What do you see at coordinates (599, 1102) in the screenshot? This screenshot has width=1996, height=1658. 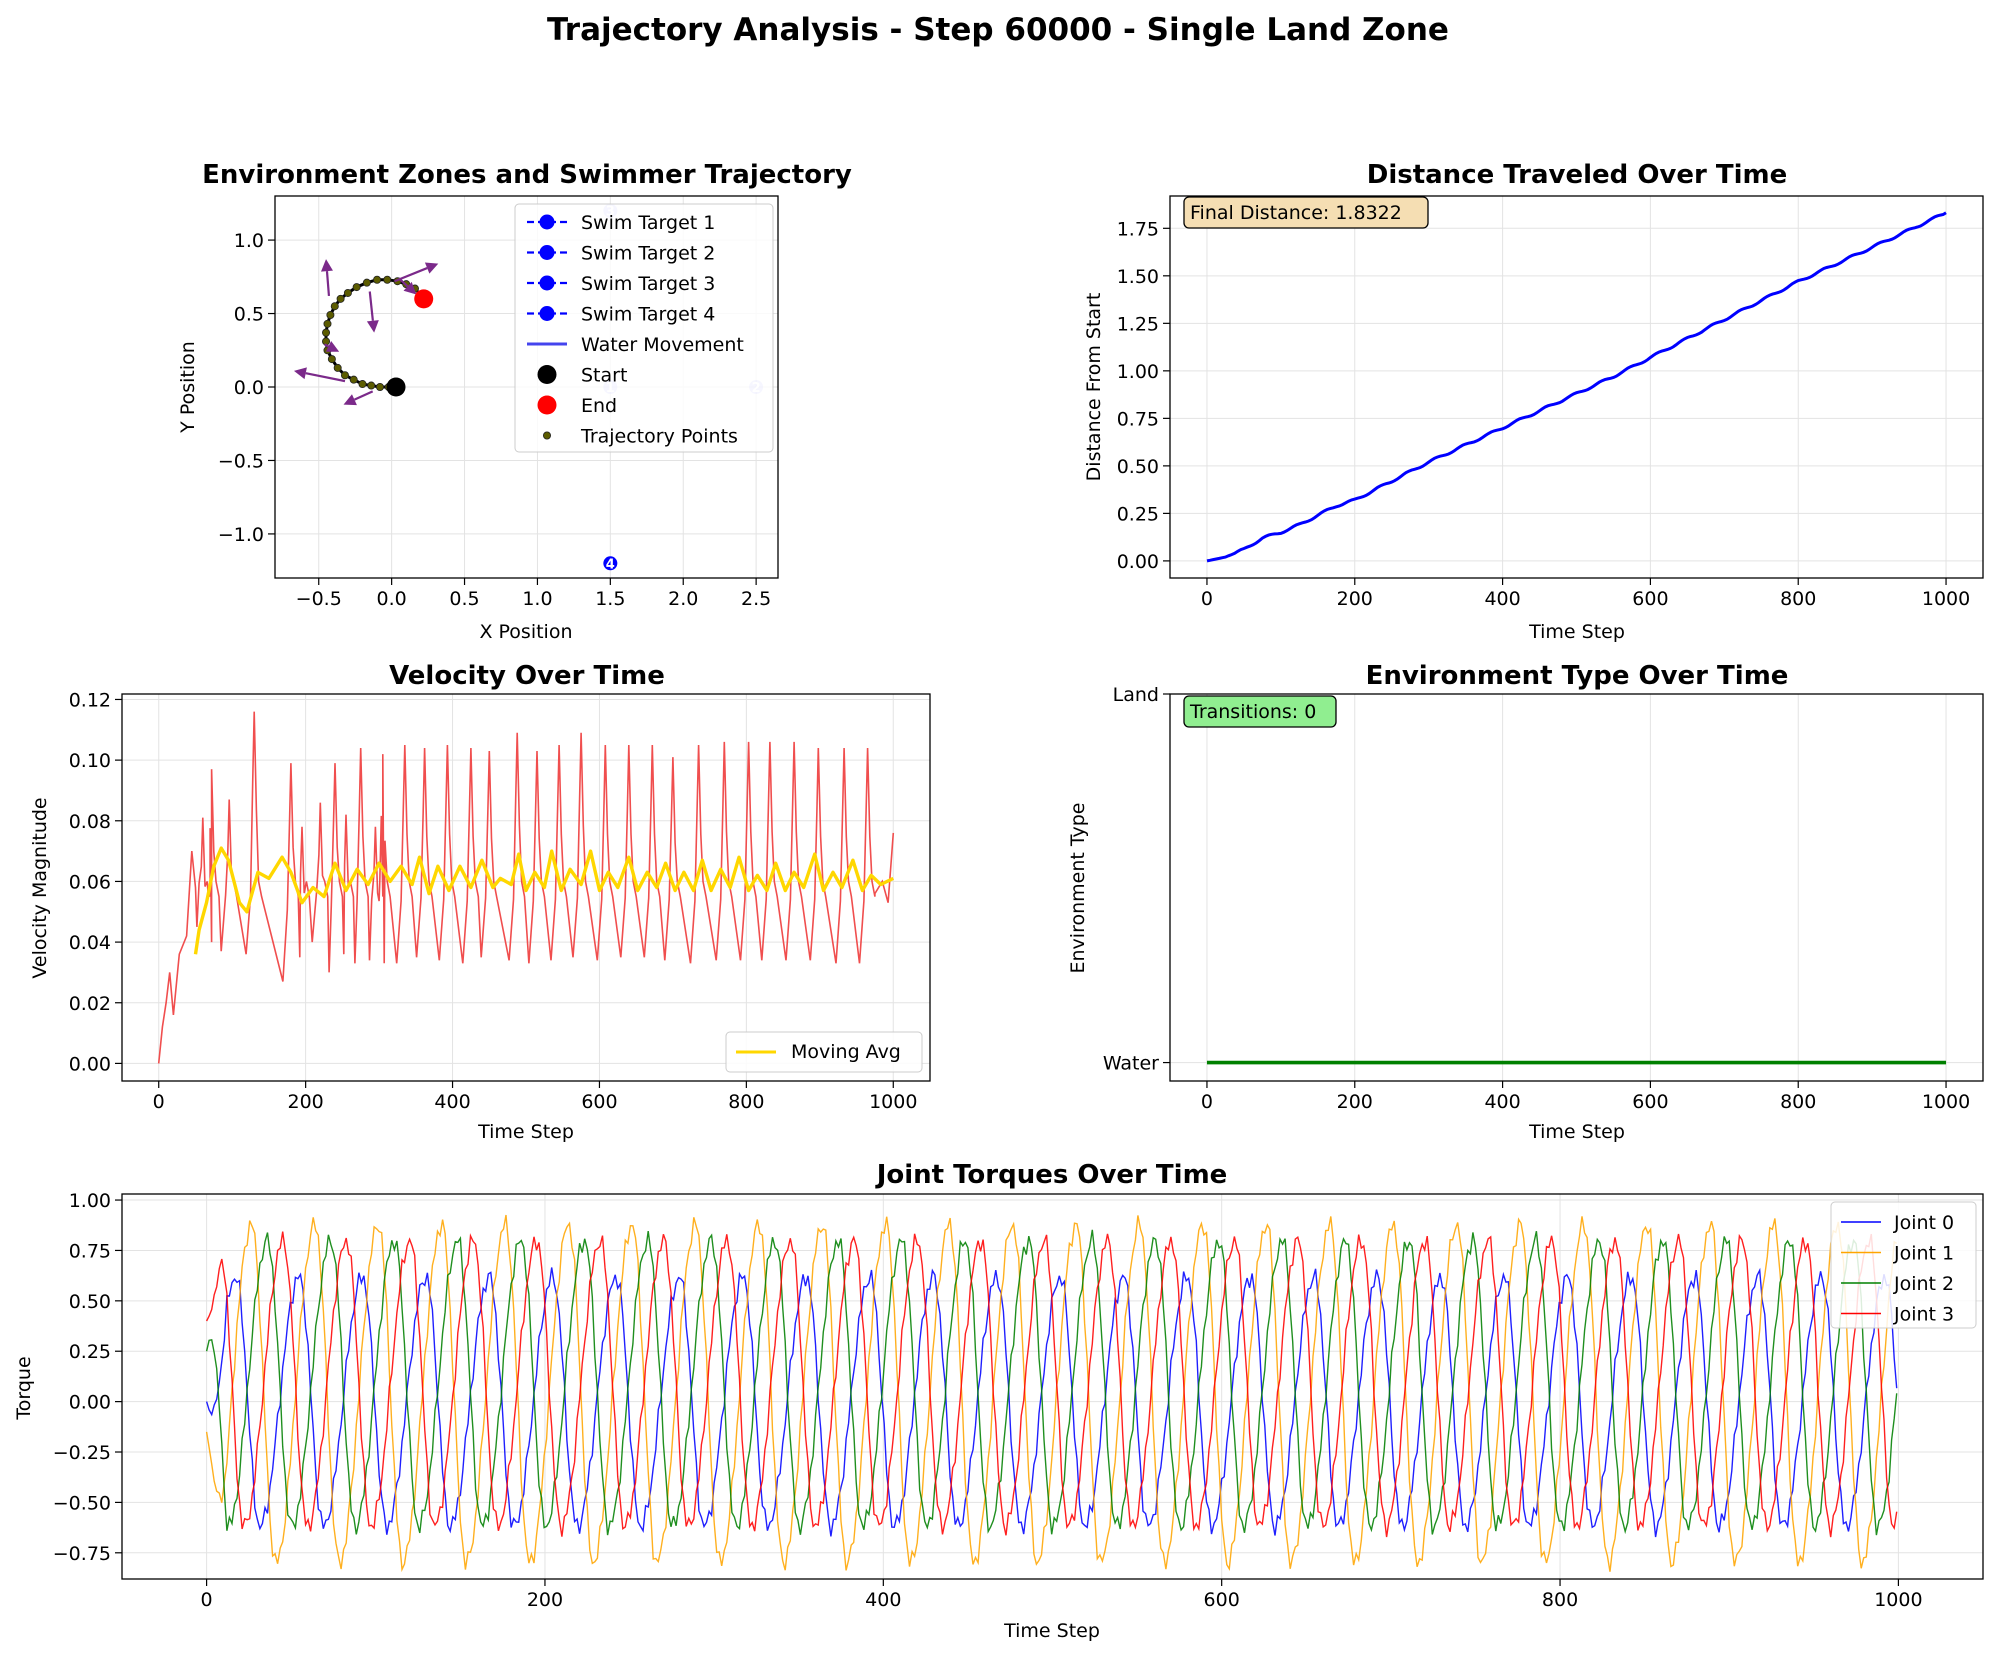 I see `velocity-xtick-label: 600` at bounding box center [599, 1102].